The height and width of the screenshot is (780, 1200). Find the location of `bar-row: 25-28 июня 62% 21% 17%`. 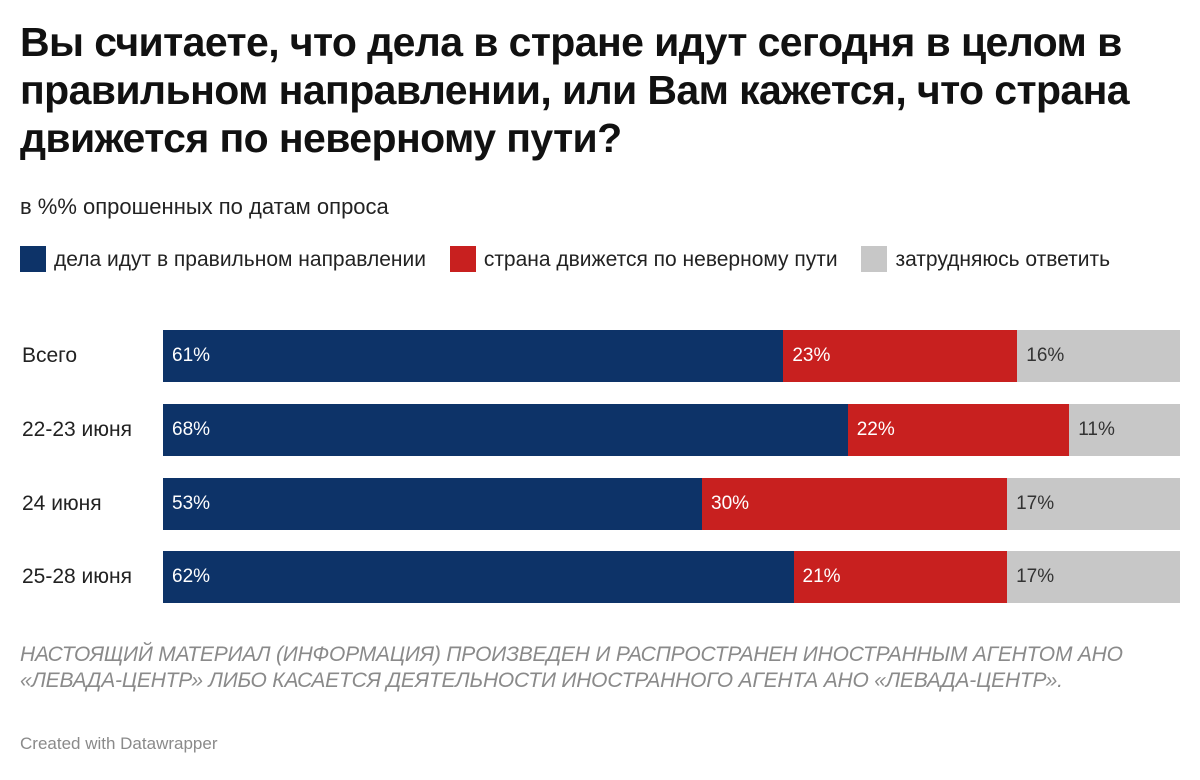

bar-row: 25-28 июня 62% 21% 17% is located at coordinates (600, 577).